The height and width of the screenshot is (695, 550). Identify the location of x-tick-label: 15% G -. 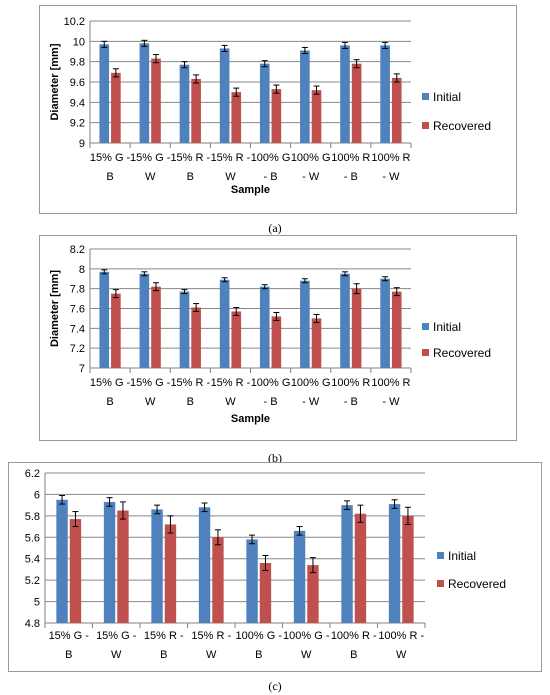
(150, 383).